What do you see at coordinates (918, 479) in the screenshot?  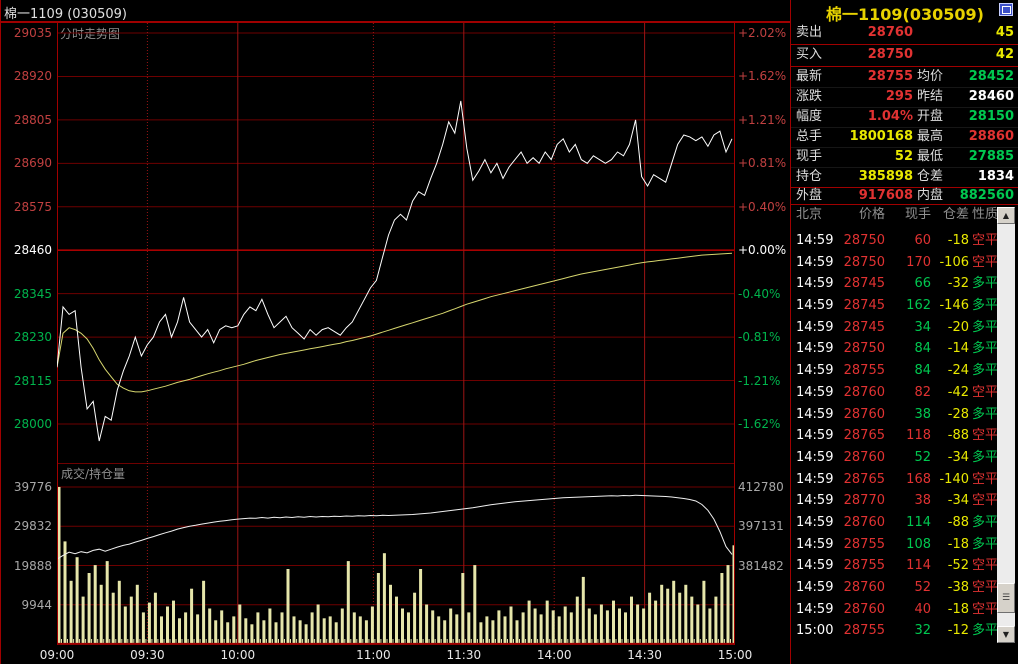 I see `trade-volume: 168` at bounding box center [918, 479].